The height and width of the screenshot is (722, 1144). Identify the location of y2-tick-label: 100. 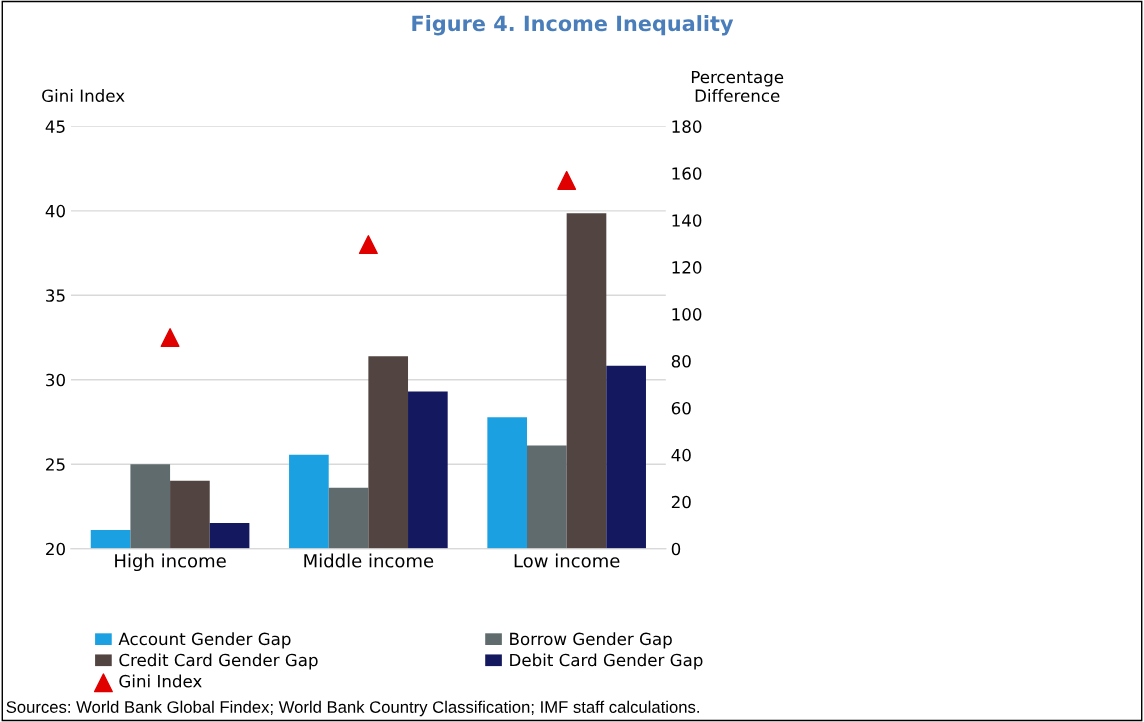
(687, 314).